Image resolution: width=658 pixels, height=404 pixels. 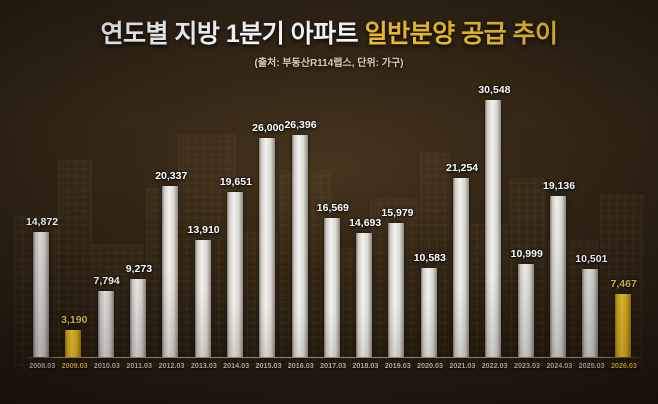 What do you see at coordinates (623, 284) in the screenshot?
I see `bar-value-label: 7,467` at bounding box center [623, 284].